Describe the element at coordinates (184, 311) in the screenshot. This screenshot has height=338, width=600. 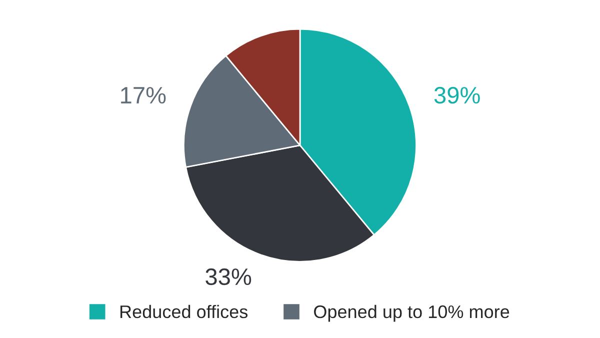
I see `legend-label: Reduced offices` at that location.